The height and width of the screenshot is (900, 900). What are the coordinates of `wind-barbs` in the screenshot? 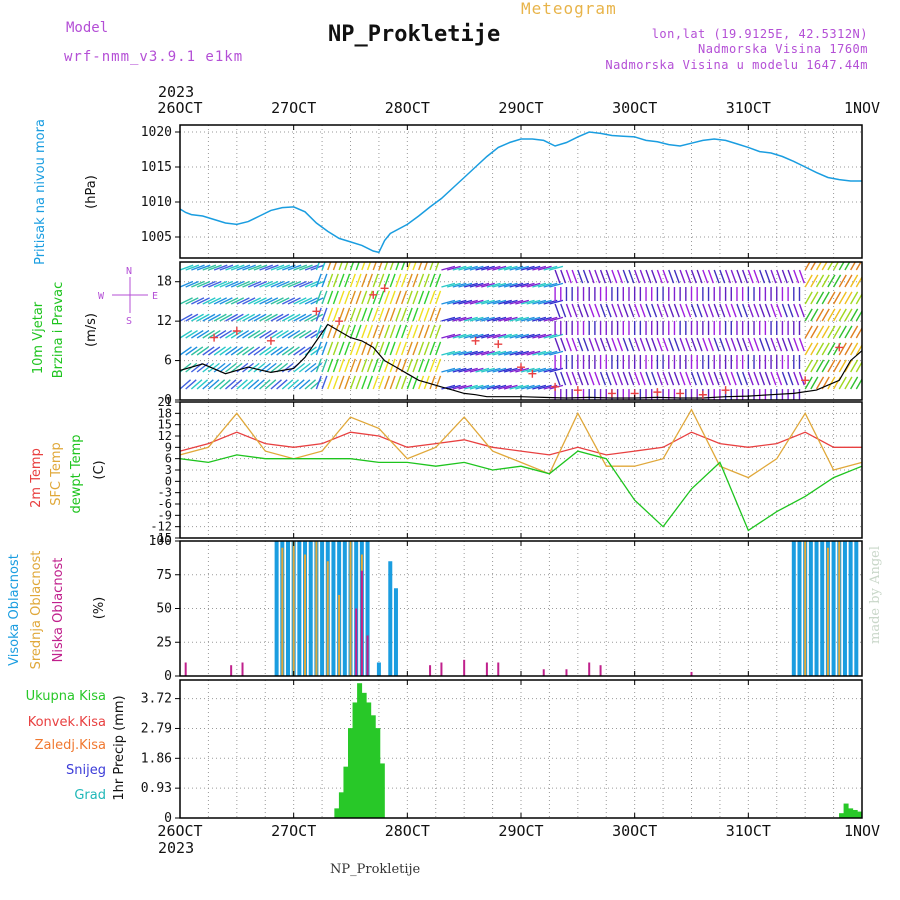 It's located at (521, 331).